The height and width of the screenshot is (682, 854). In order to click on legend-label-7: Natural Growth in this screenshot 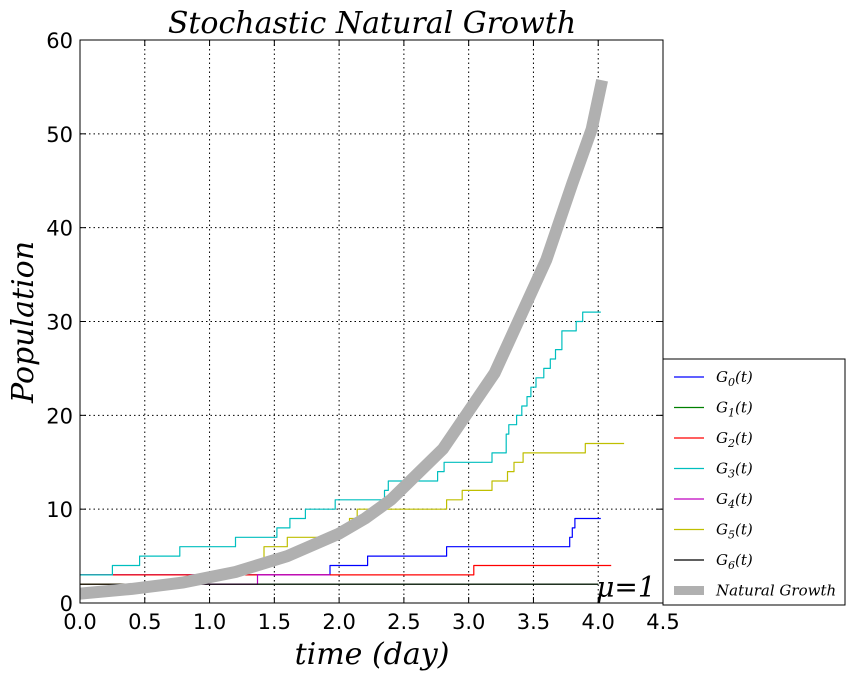, I will do `click(775, 591)`.